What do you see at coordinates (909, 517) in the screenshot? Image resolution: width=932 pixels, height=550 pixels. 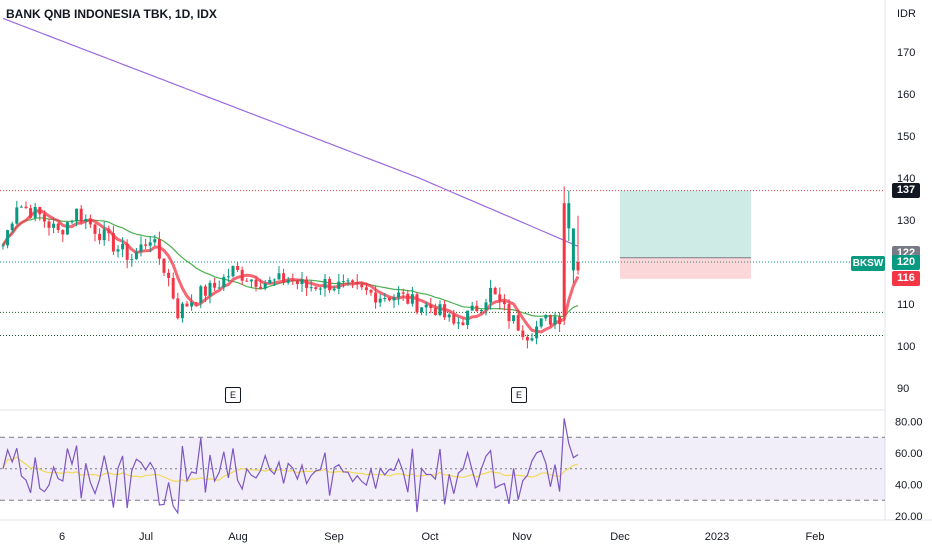 I see `rsi-tick-label: 20.00` at bounding box center [909, 517].